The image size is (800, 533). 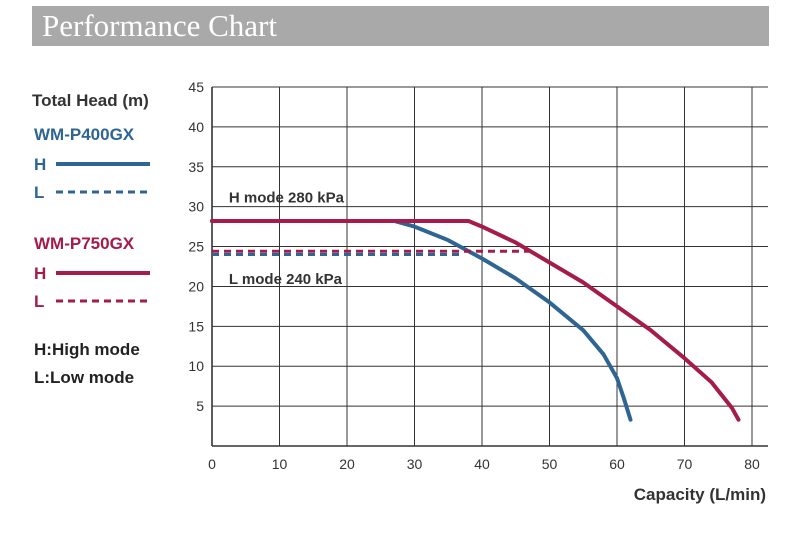 I want to click on x-tick-label: 20, so click(x=347, y=464).